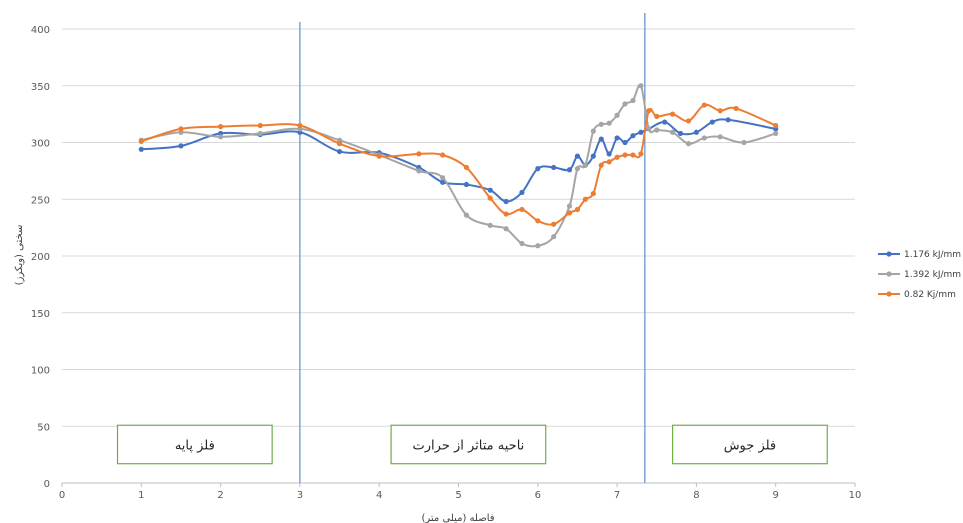 The image size is (963, 523). What do you see at coordinates (457, 518) in the screenshot?
I see `x-axis-title: فاصله (میلی متر)` at bounding box center [457, 518].